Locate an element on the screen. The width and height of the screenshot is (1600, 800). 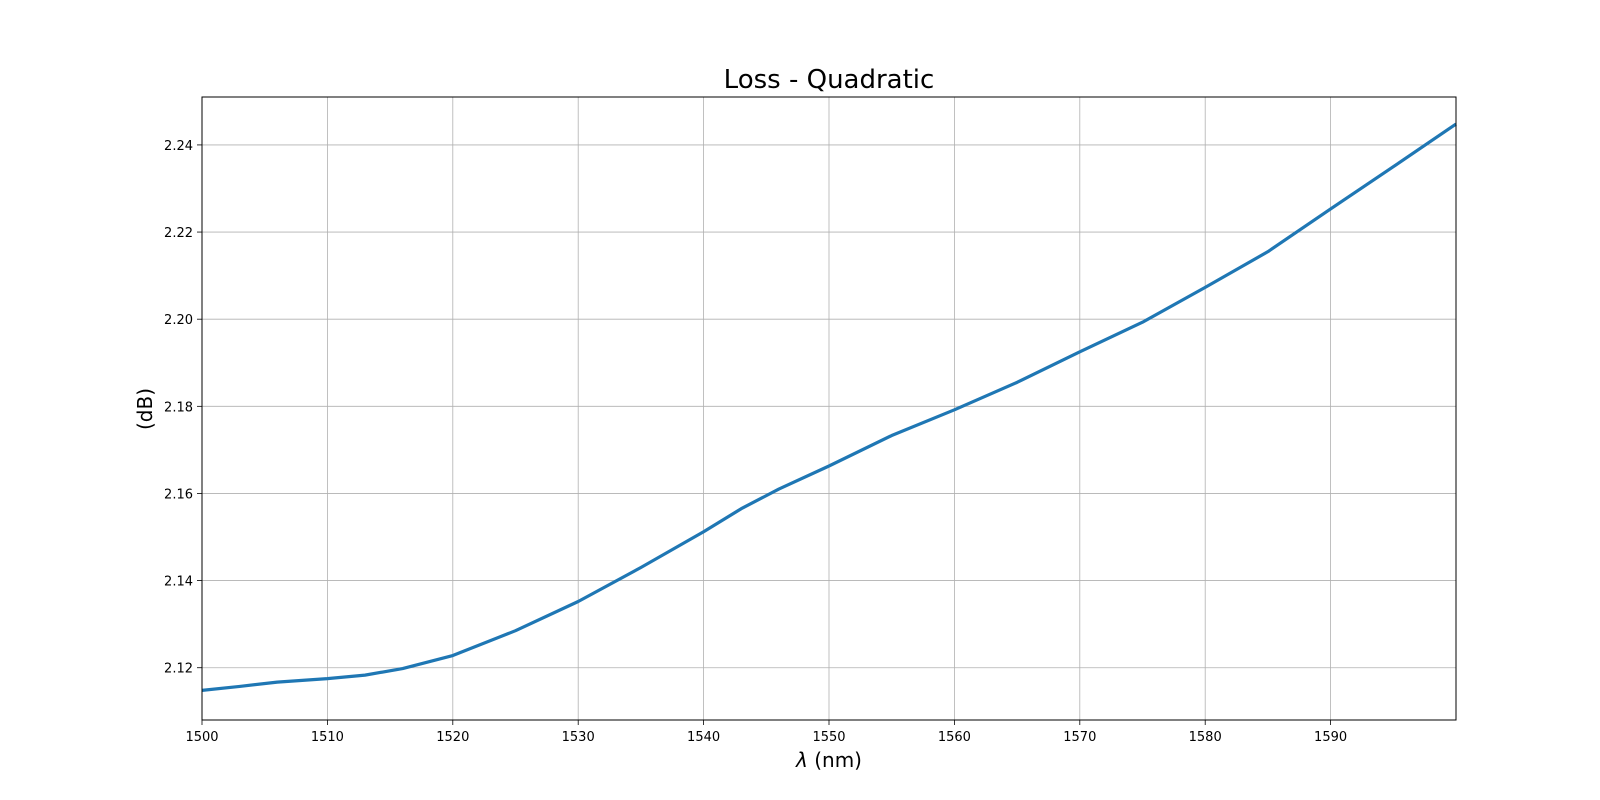
x-axis-unit: (nm) is located at coordinates (835, 760).